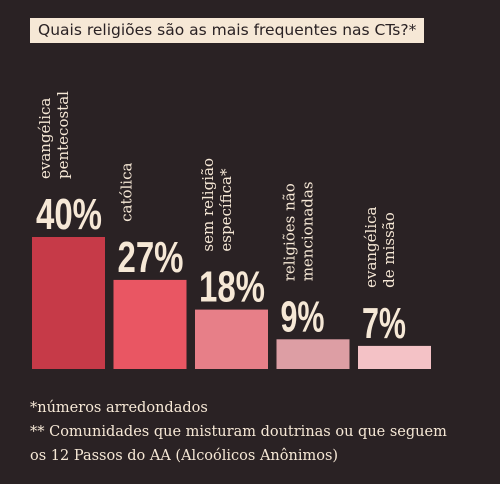 The width and height of the screenshot is (500, 484). I want to click on category-label-4: evangélica de missão, so click(380, 246).